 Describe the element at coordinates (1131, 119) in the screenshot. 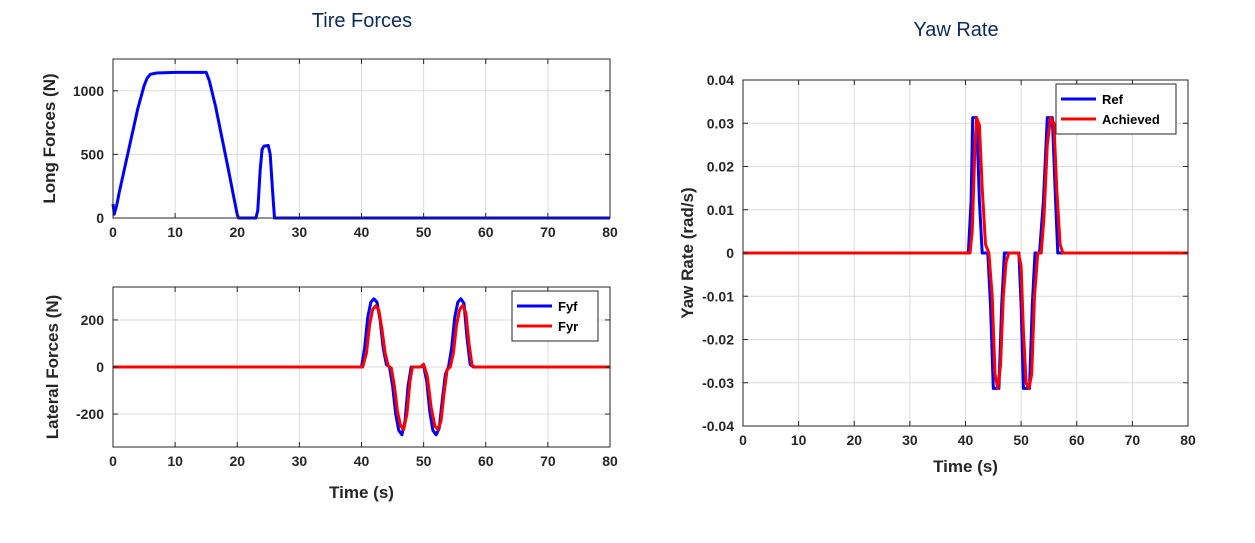

I see `legend-label: Achieved` at that location.